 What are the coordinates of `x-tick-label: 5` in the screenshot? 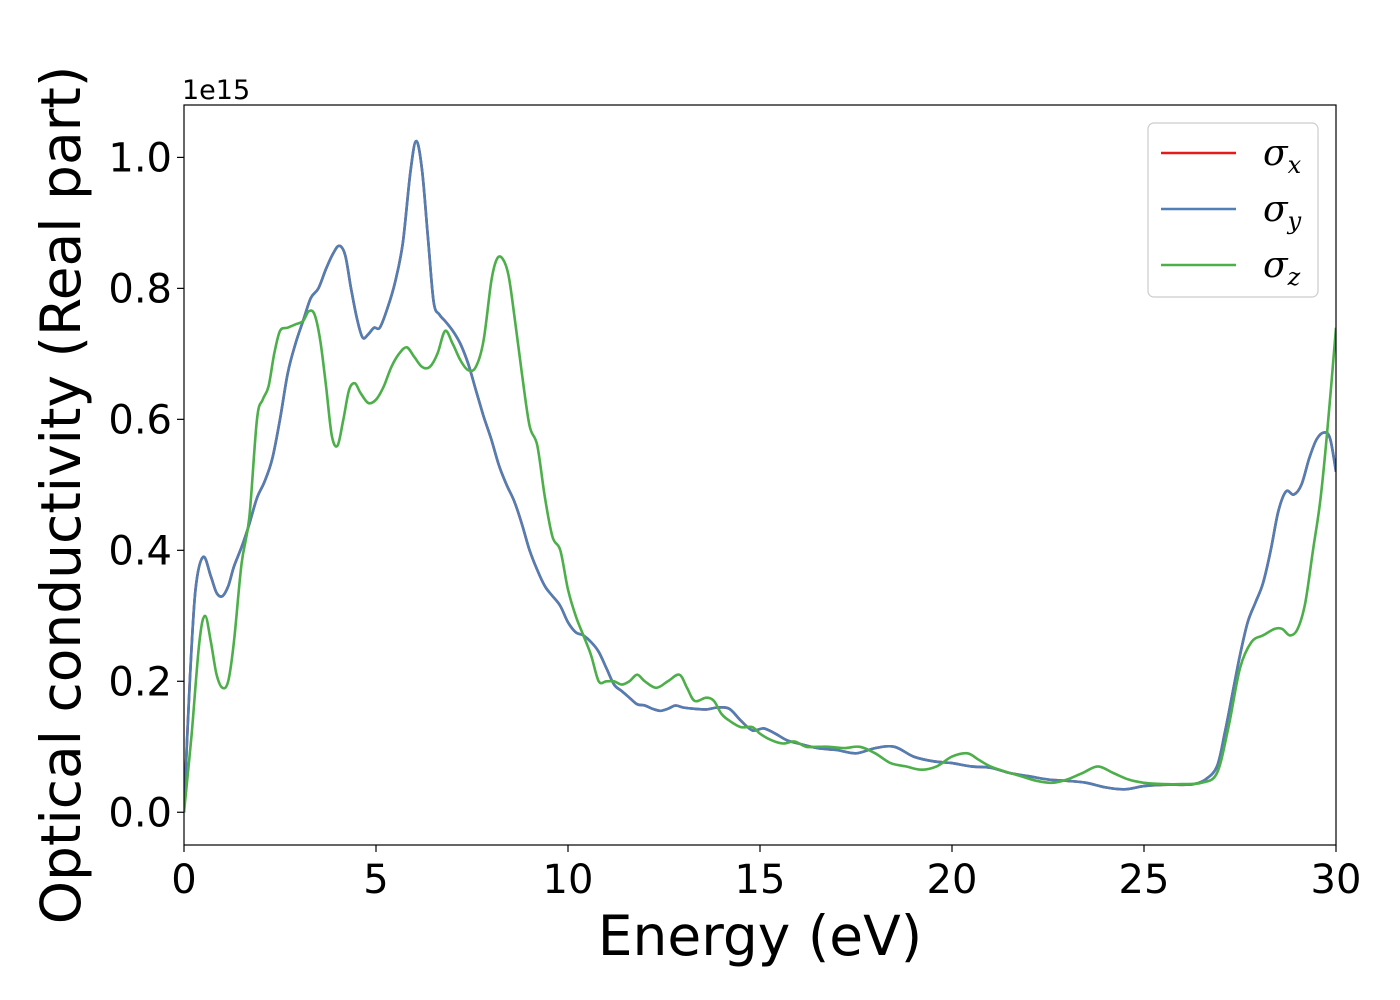 It's located at (375, 880).